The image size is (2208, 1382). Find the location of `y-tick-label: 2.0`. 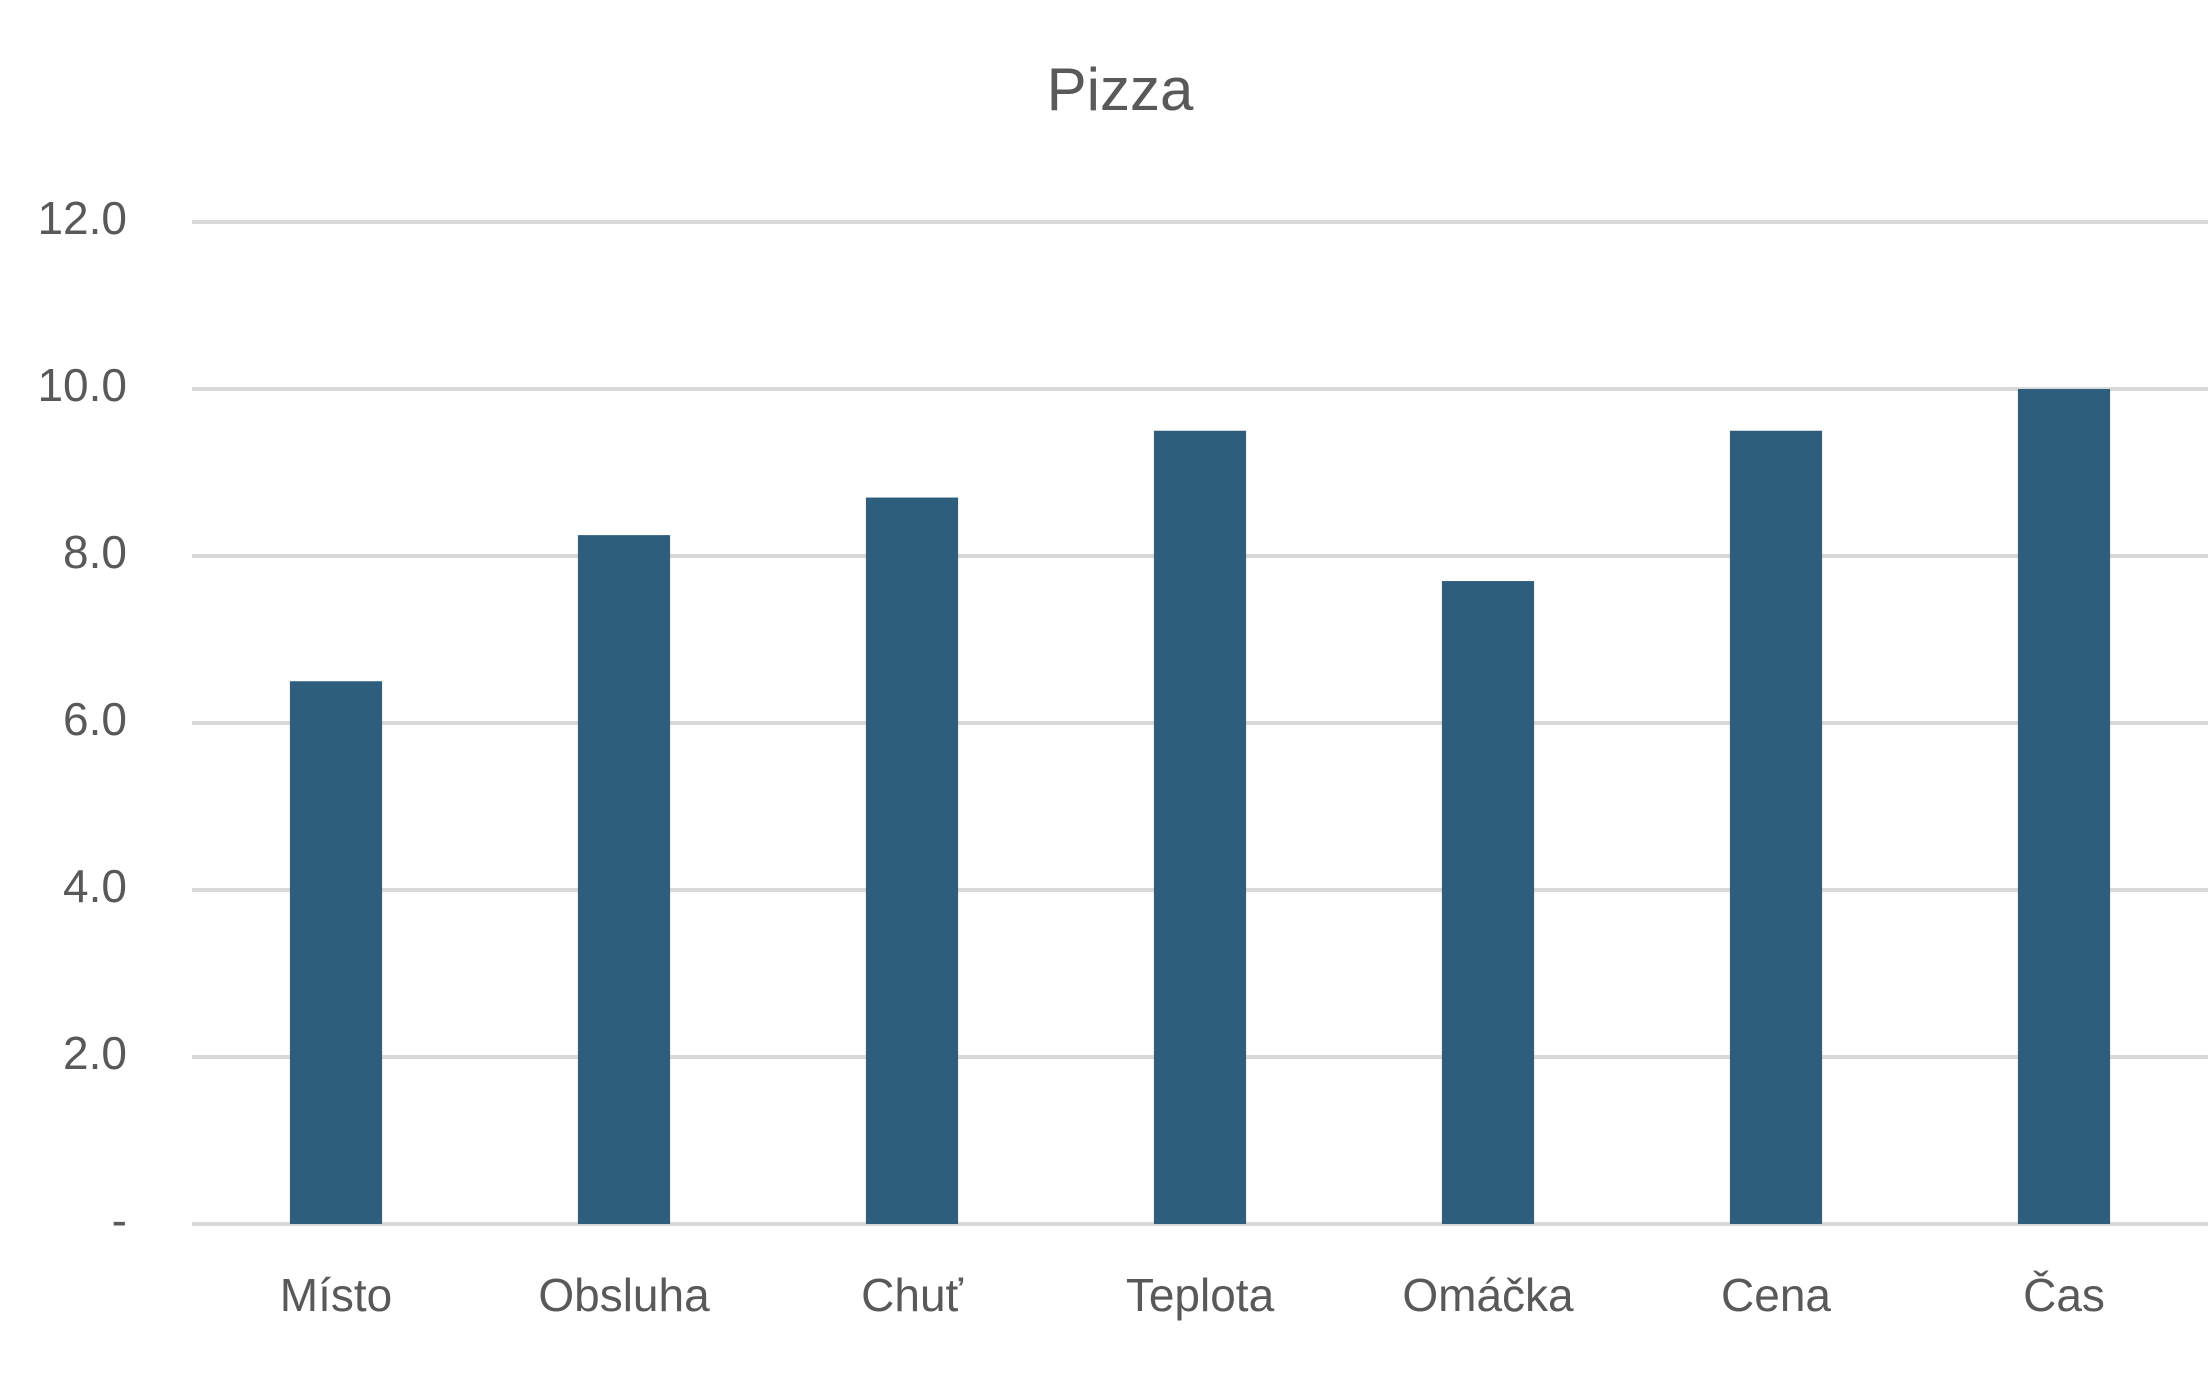

y-tick-label: 2.0 is located at coordinates (95, 1053).